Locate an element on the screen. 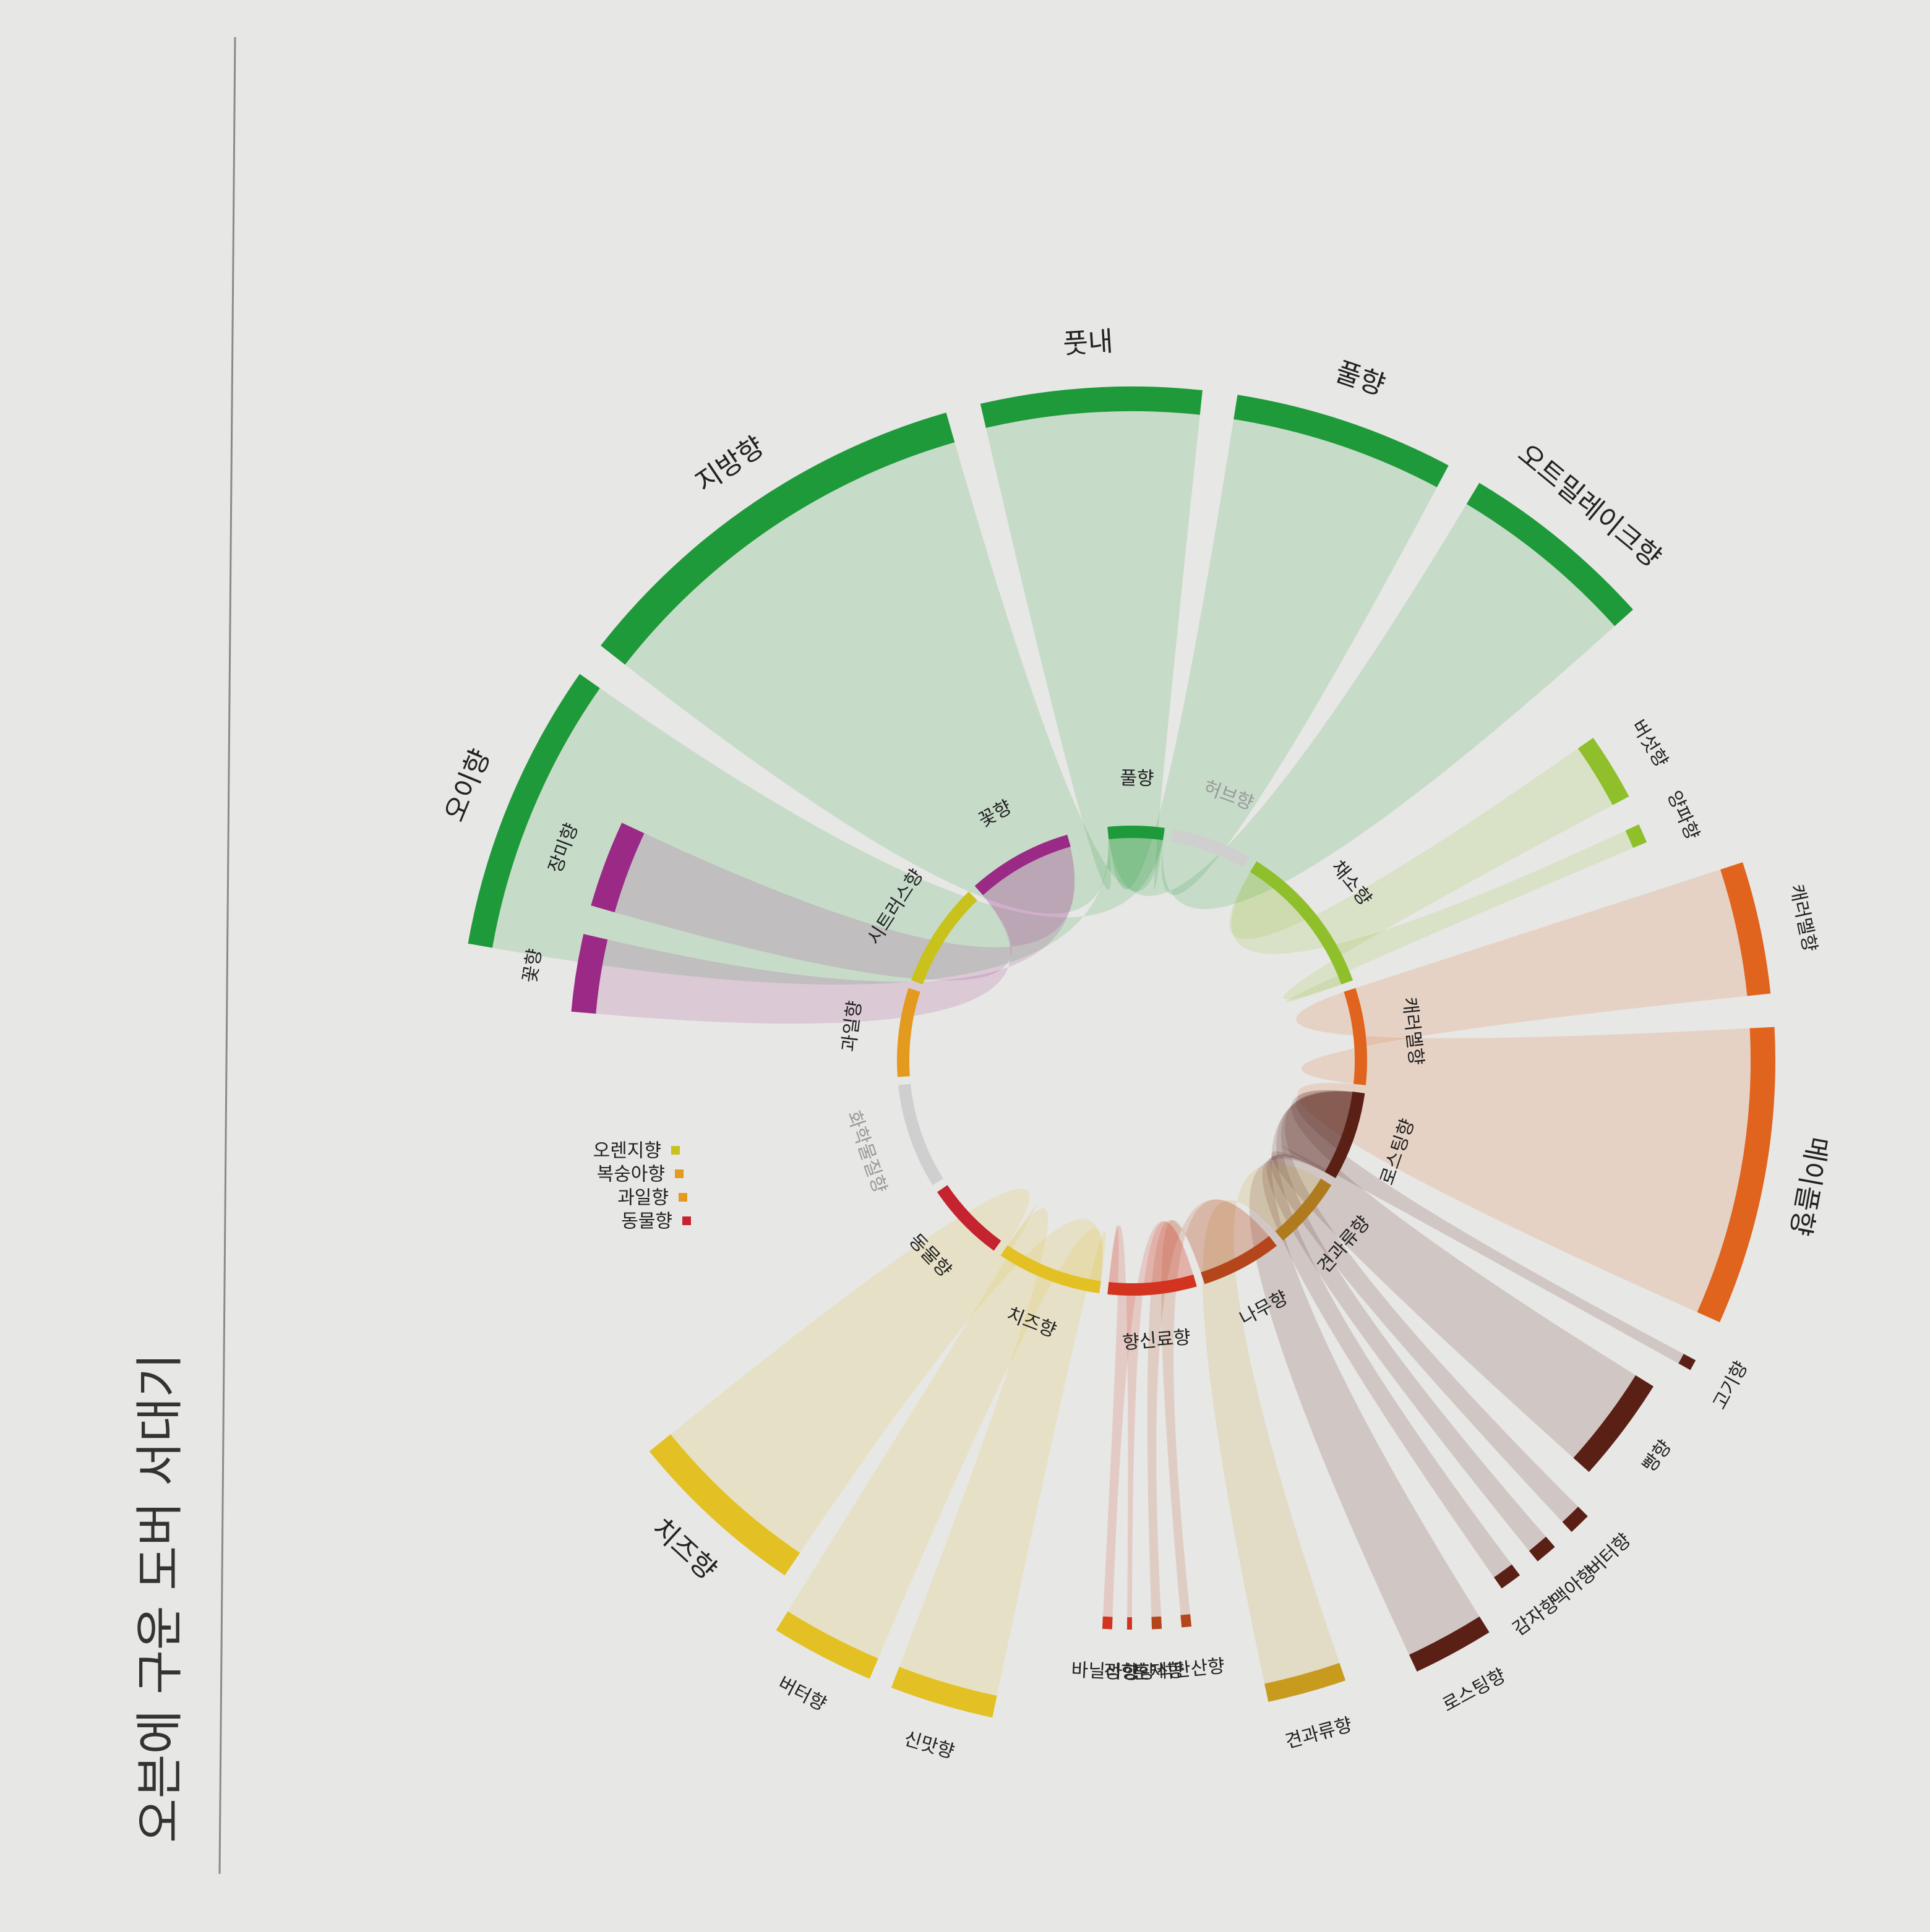 The image size is (1930, 1932). inner-ring-segment-roast is located at coordinates (1344, 1135).